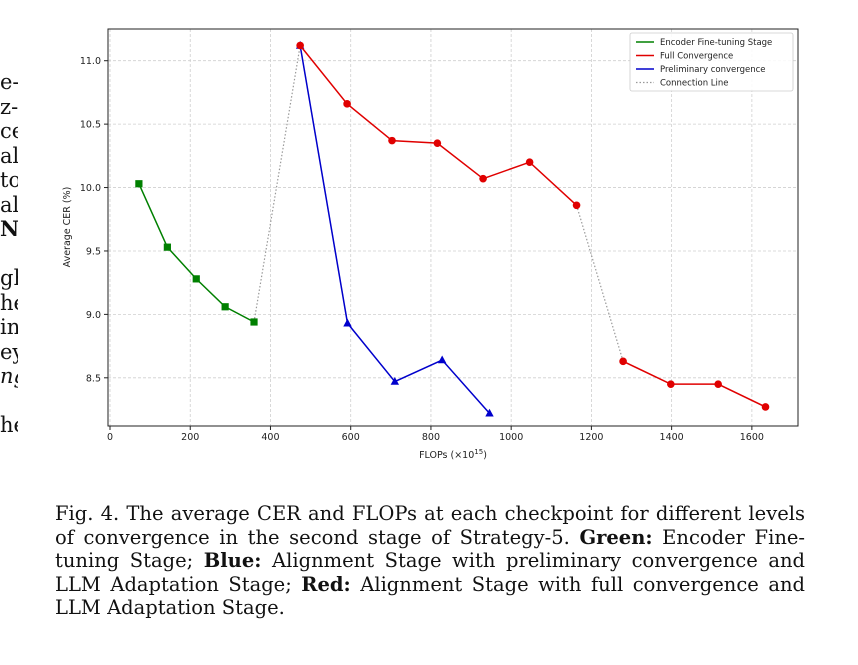  What do you see at coordinates (716, 43) in the screenshot?
I see `legend-label: Encoder Fine-tuning Stage` at bounding box center [716, 43].